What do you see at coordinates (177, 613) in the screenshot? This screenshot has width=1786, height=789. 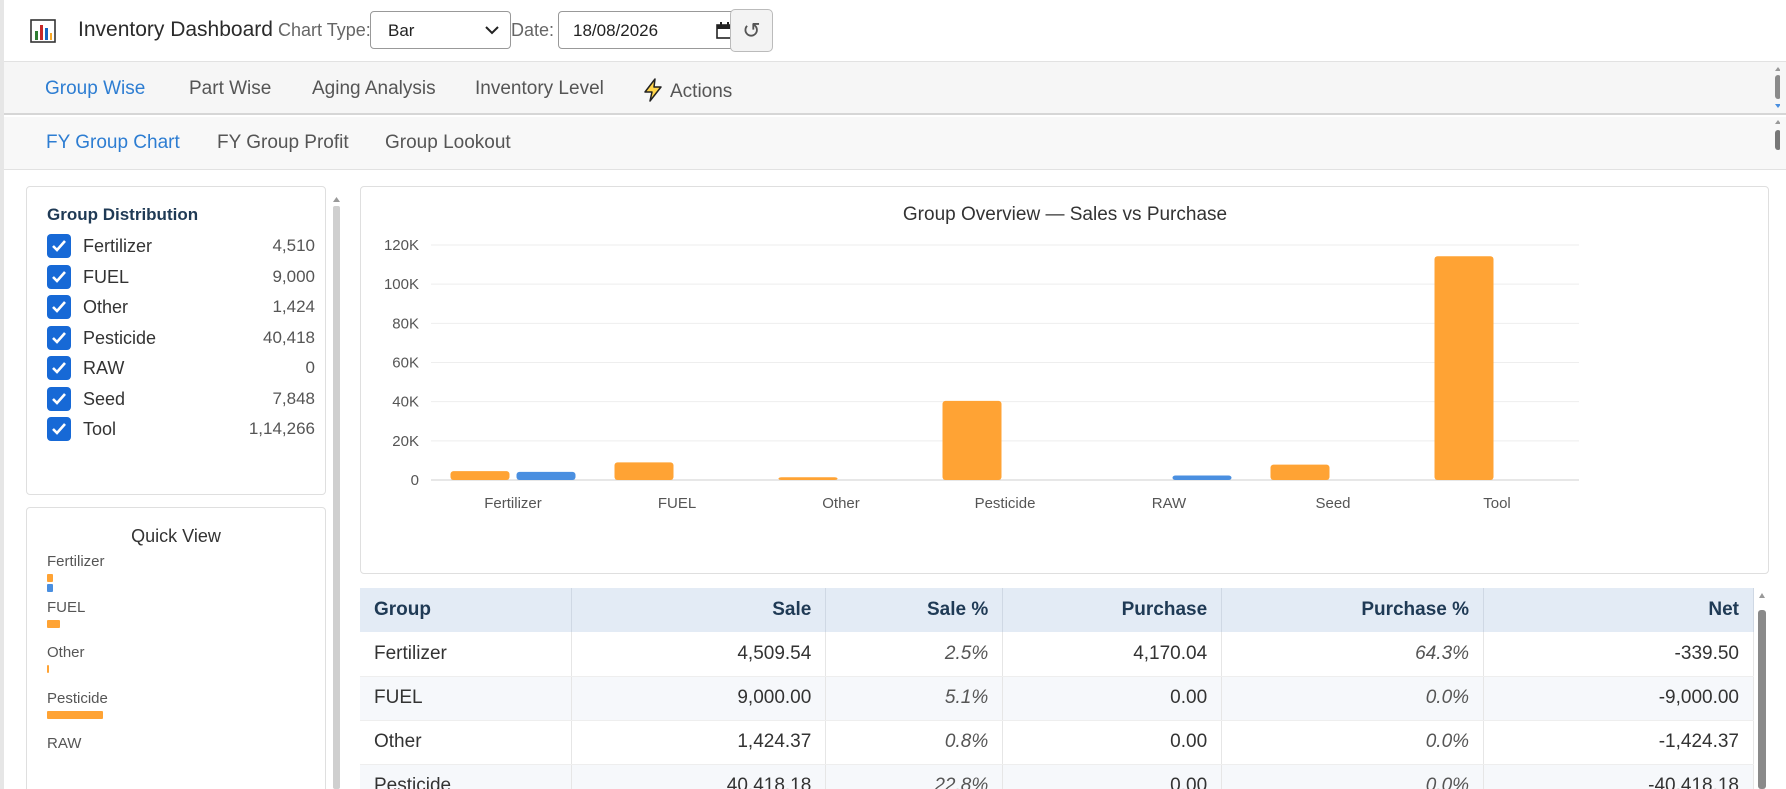 I see `quick-view-item: FUEL` at bounding box center [177, 613].